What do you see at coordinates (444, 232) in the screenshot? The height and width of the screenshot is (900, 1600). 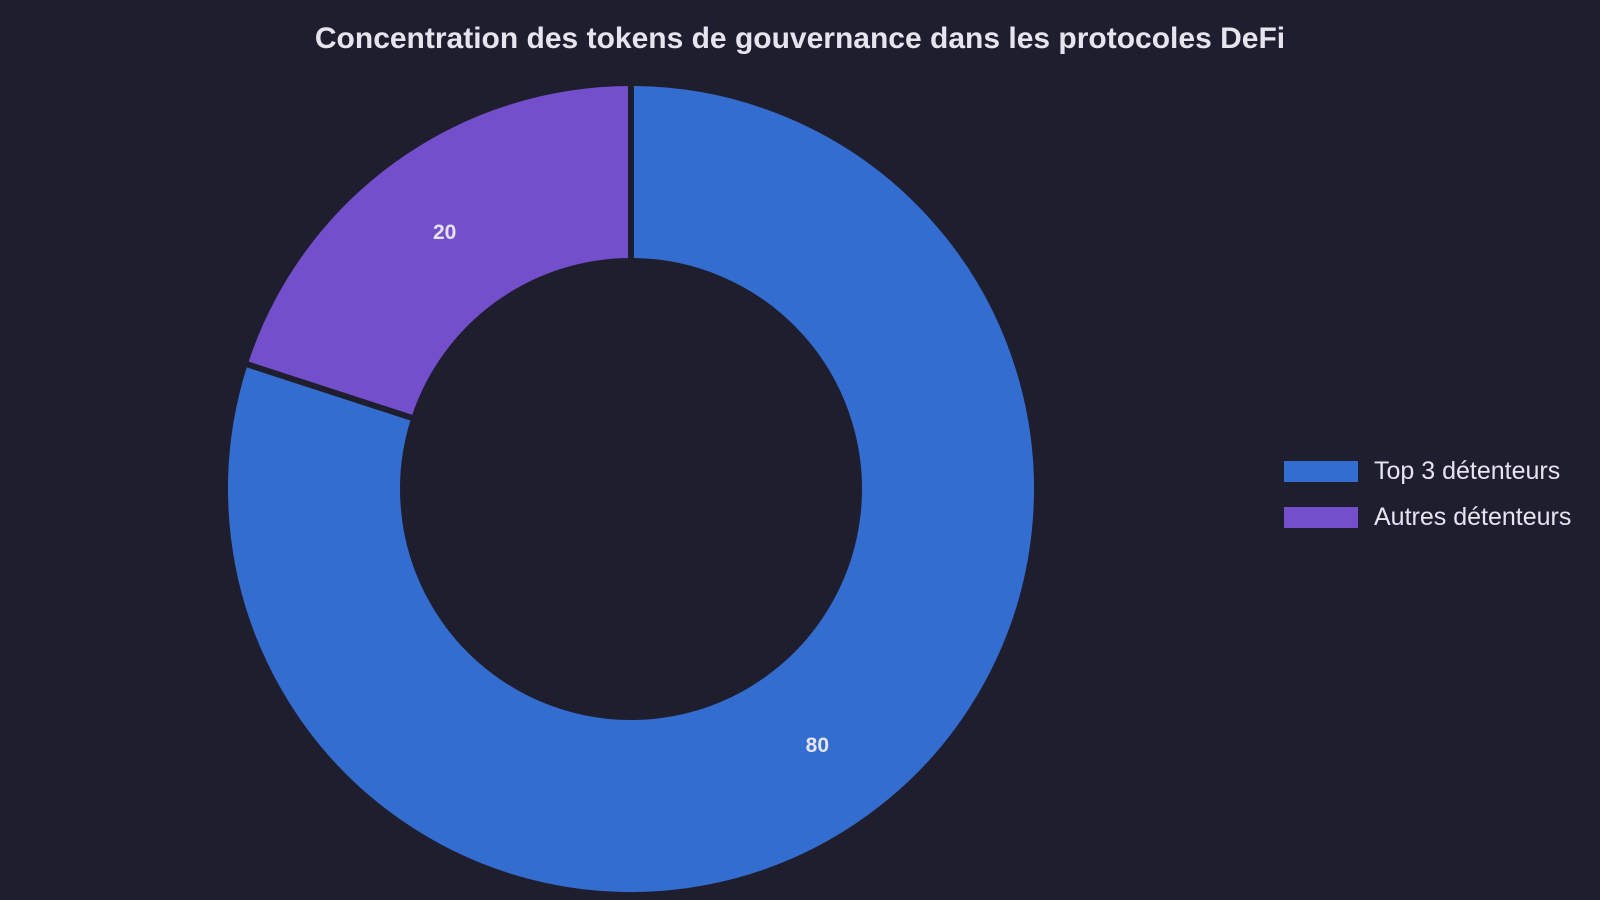 I see `data-label-2: 20` at bounding box center [444, 232].